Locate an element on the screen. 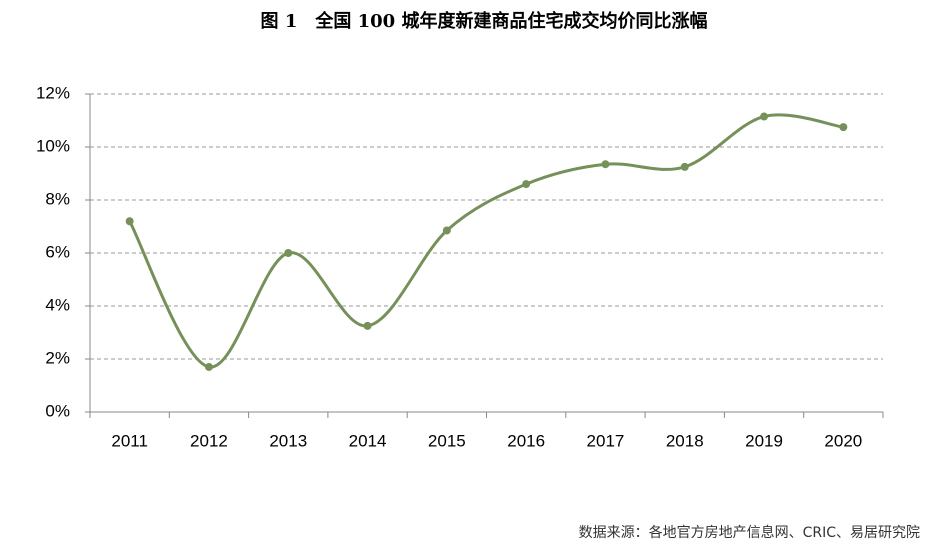 The height and width of the screenshot is (554, 945). source-note: 数据来源：各地官方房地产信息网、CRIC、易居研究院 is located at coordinates (749, 532).